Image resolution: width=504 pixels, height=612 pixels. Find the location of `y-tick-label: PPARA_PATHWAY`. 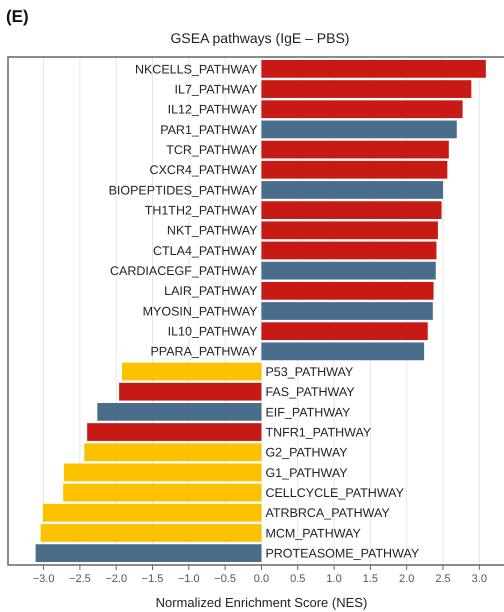

y-tick-label: PPARA_PATHWAY is located at coordinates (204, 351).